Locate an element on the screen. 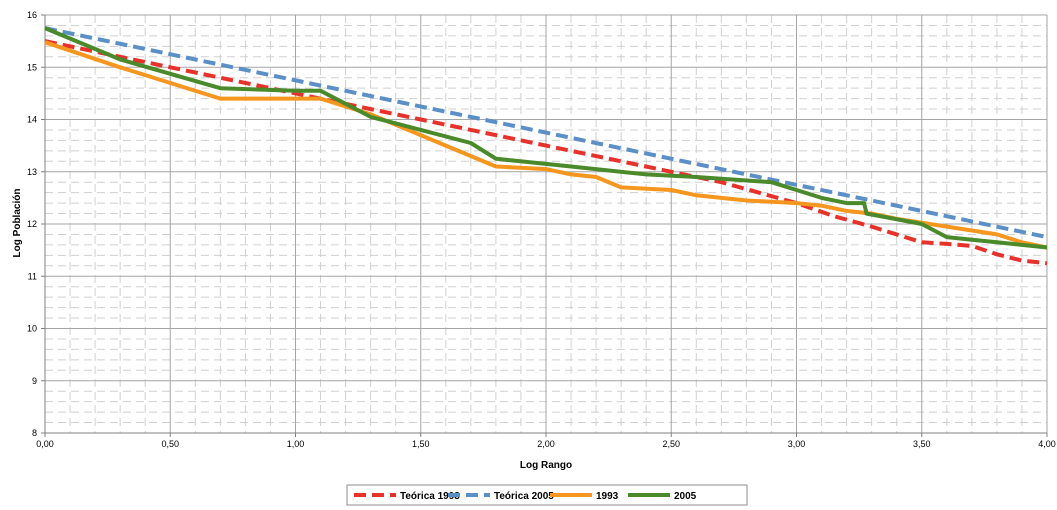 This screenshot has width=1057, height=510. x-tick-label: 3,50 is located at coordinates (922, 444).